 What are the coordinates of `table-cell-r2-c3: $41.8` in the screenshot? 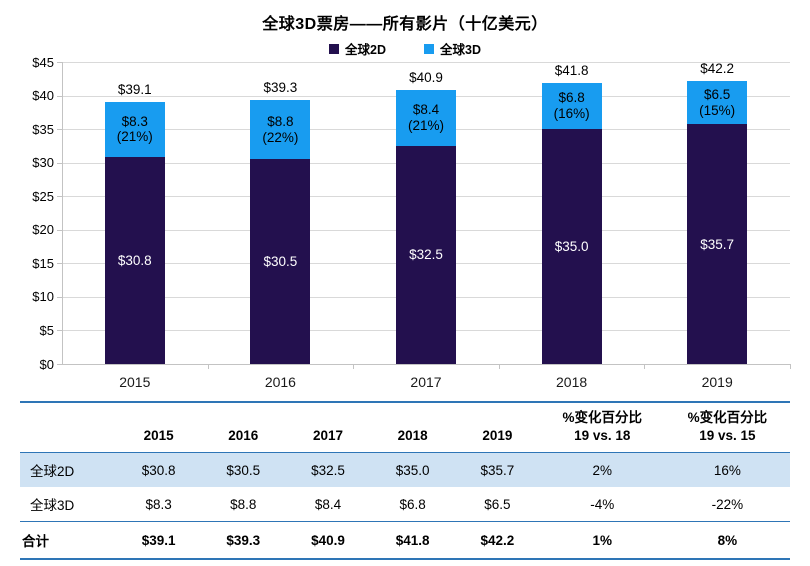 It's located at (412, 540).